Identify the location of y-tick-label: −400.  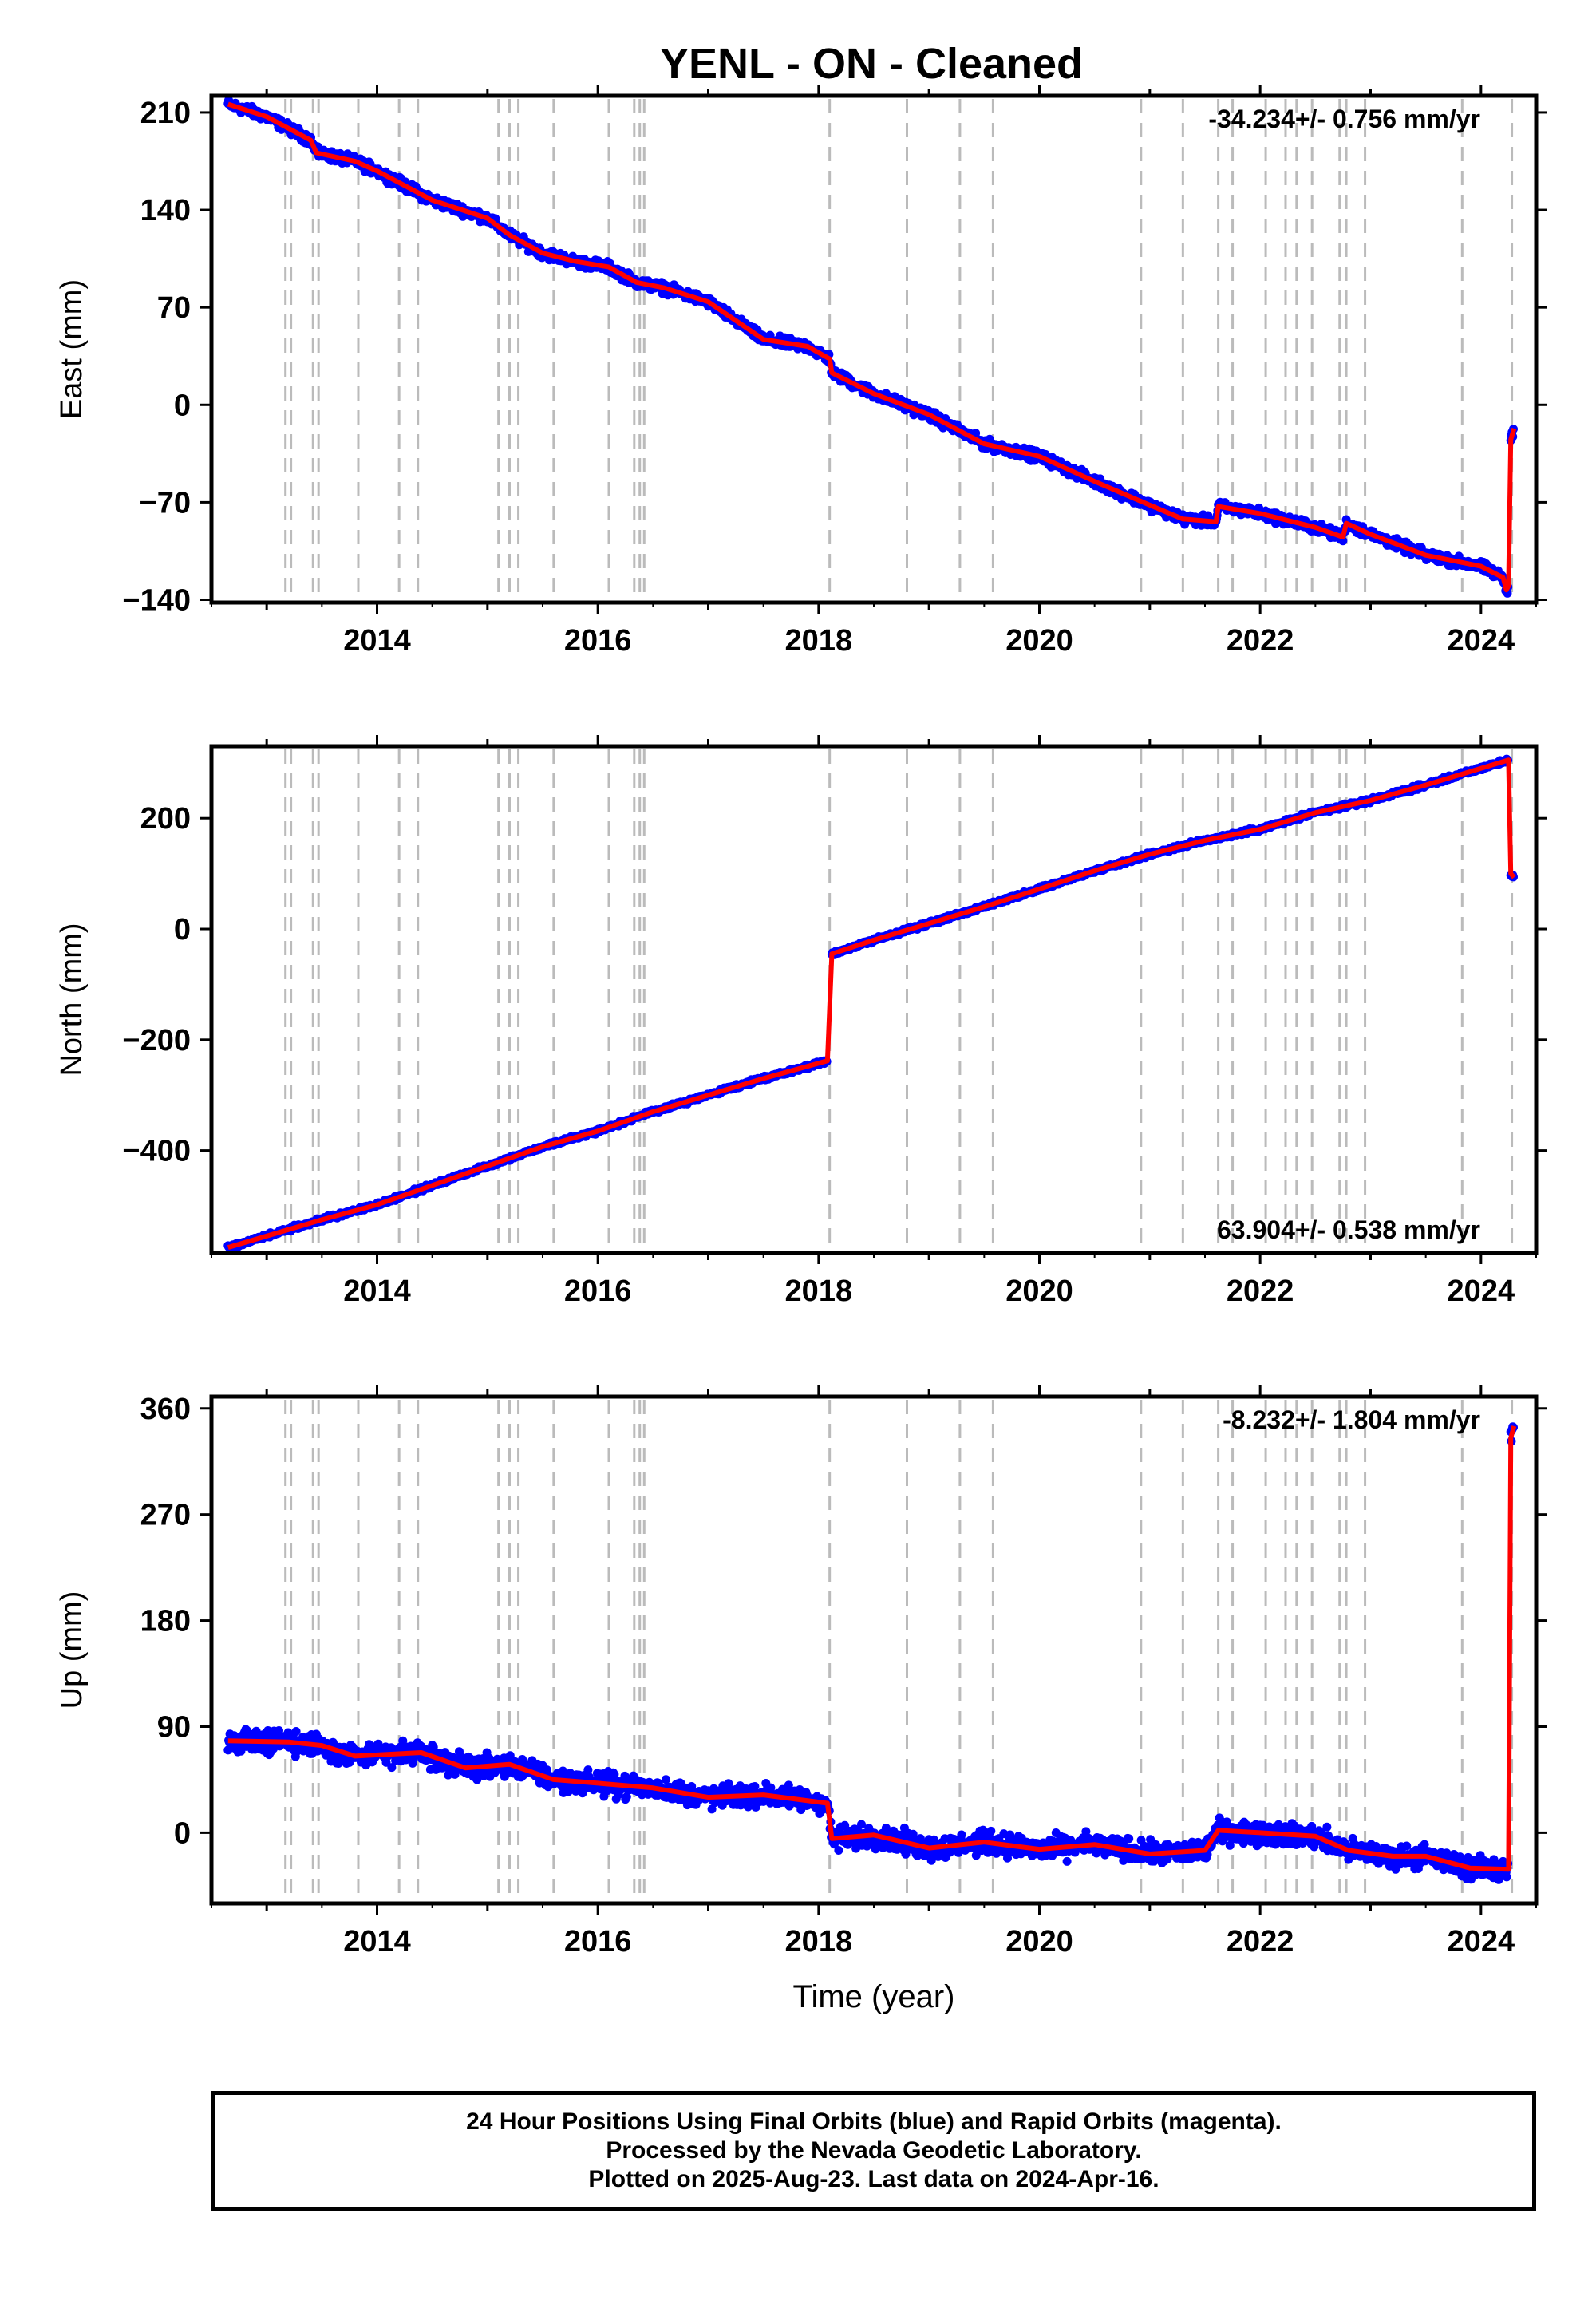
(156, 1151).